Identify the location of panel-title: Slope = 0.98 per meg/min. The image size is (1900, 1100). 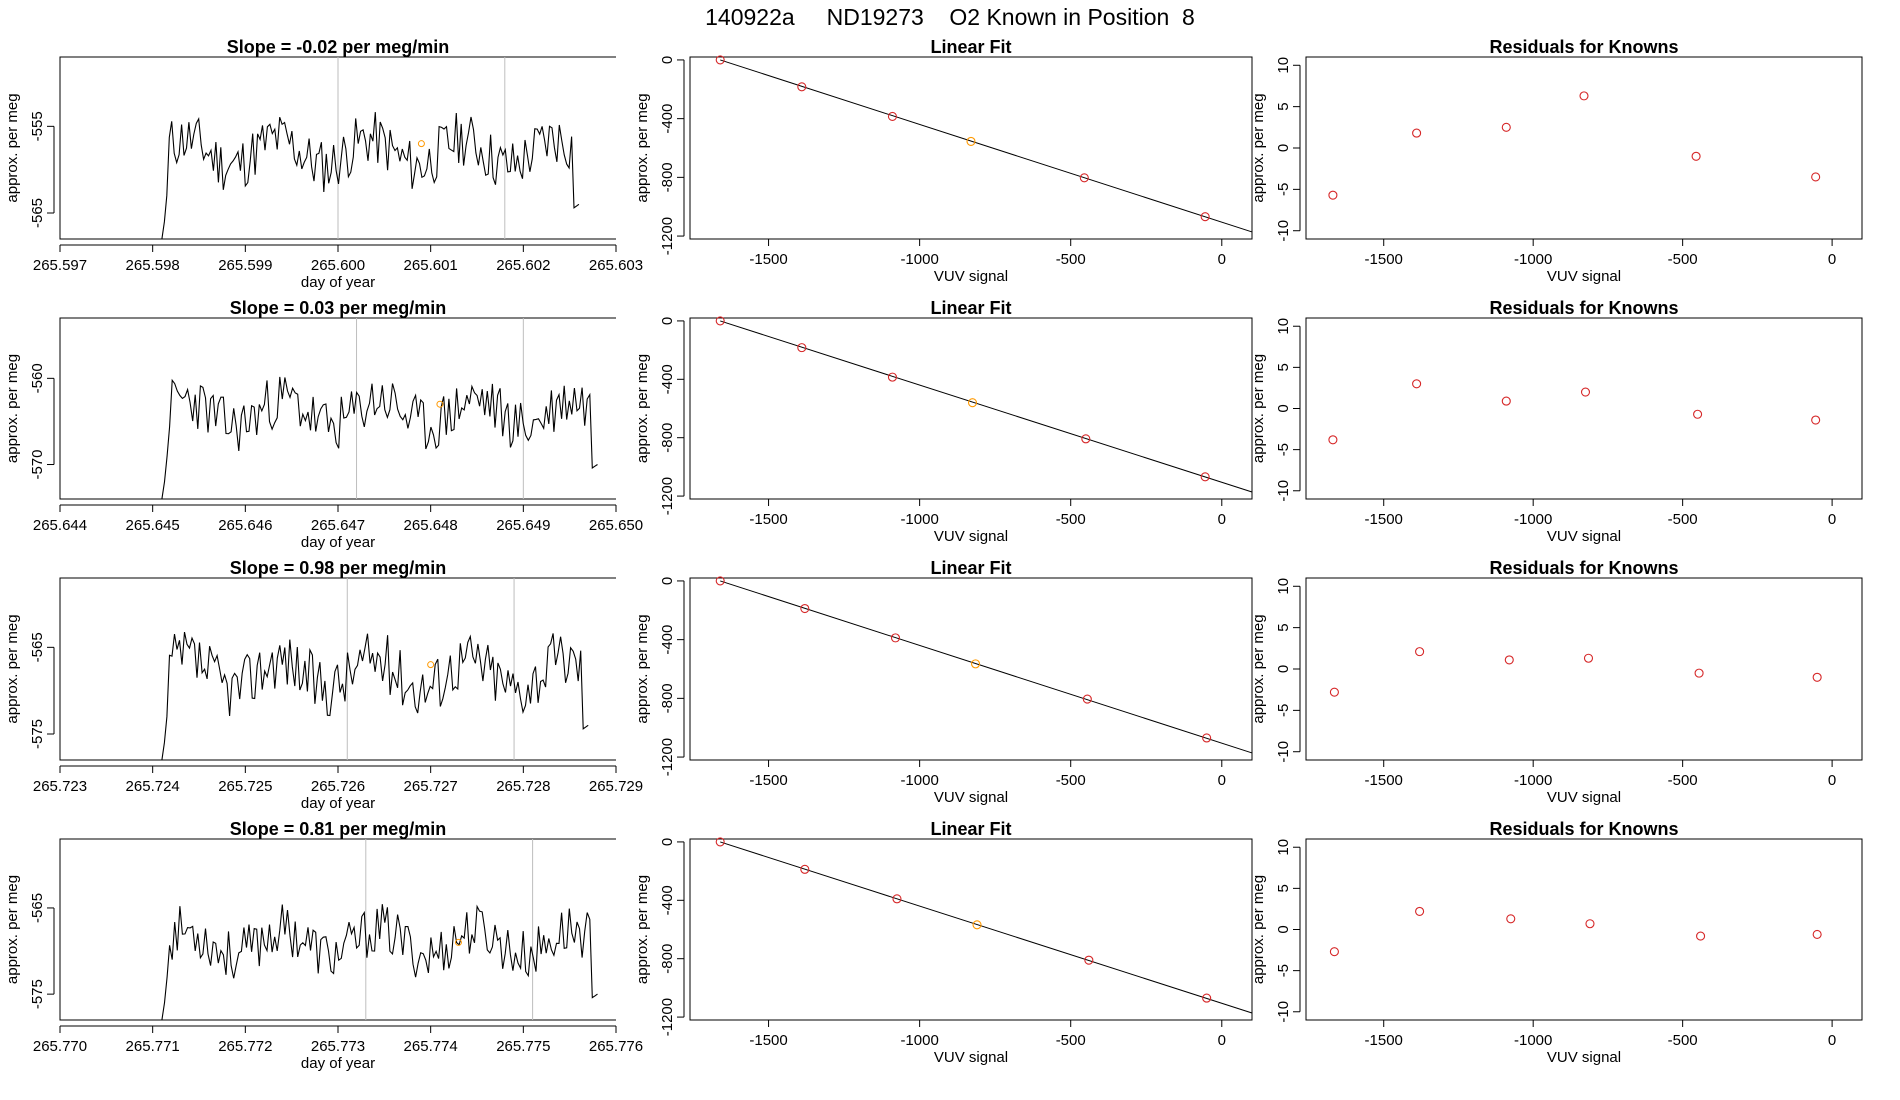
(338, 568).